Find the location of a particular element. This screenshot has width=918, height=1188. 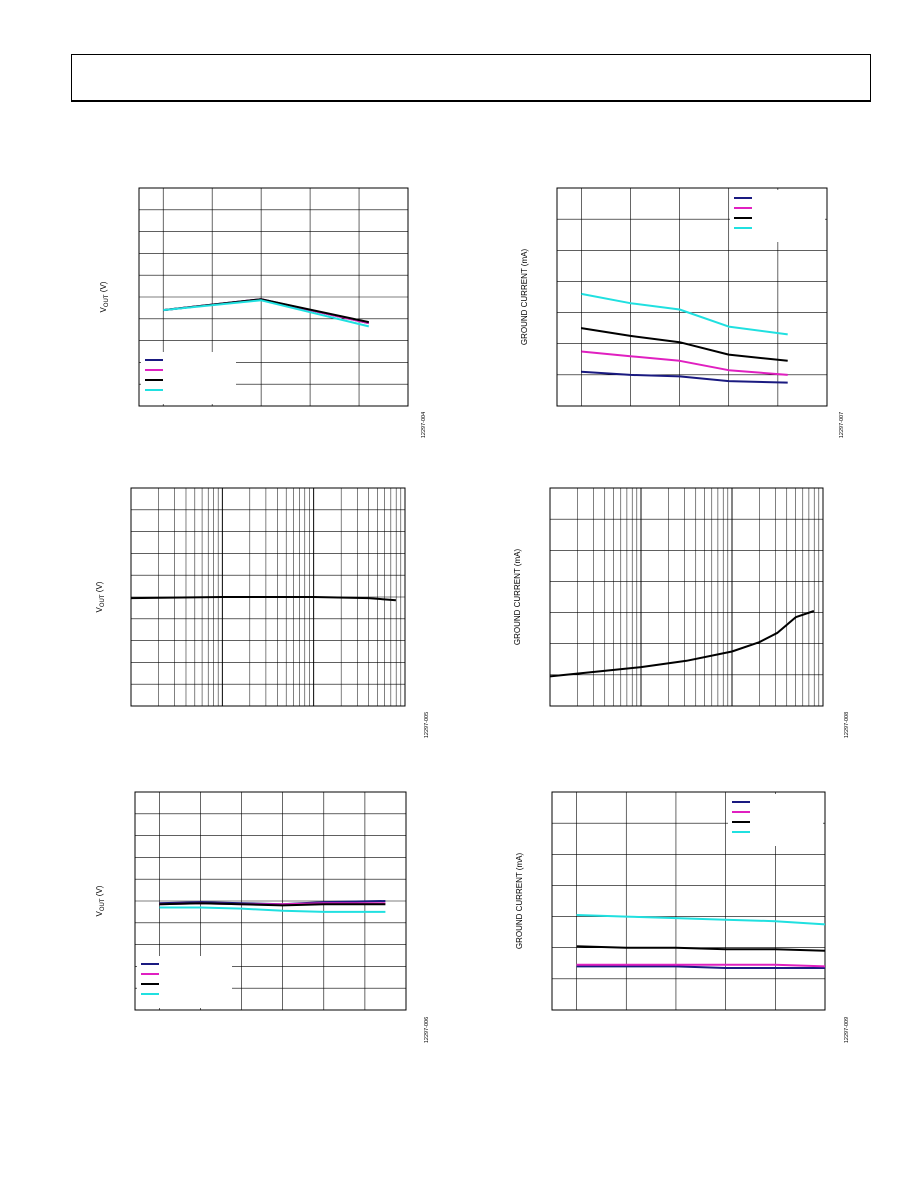

chart-ground-current-vs-vin-frame is located at coordinates (688, 901).